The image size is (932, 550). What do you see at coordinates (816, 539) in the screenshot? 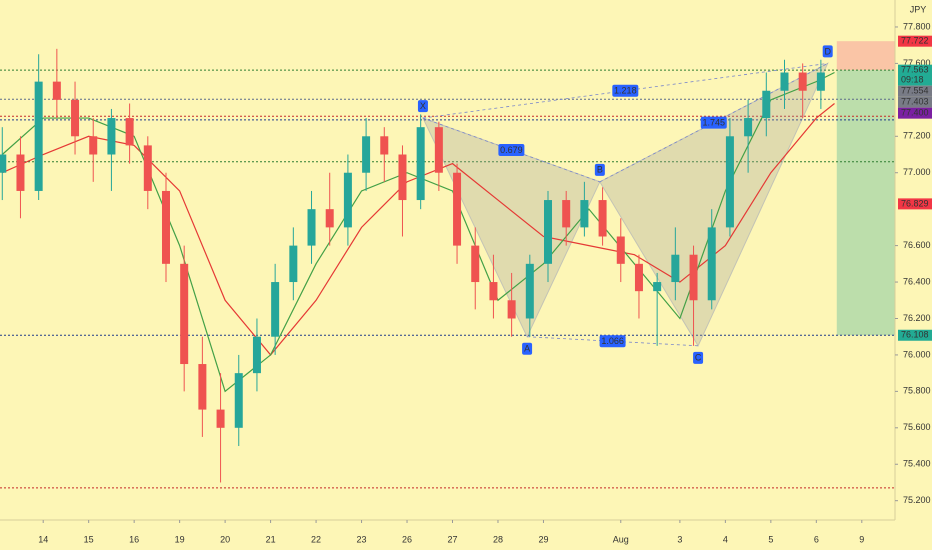
I see `x-tick-label: 6` at bounding box center [816, 539].